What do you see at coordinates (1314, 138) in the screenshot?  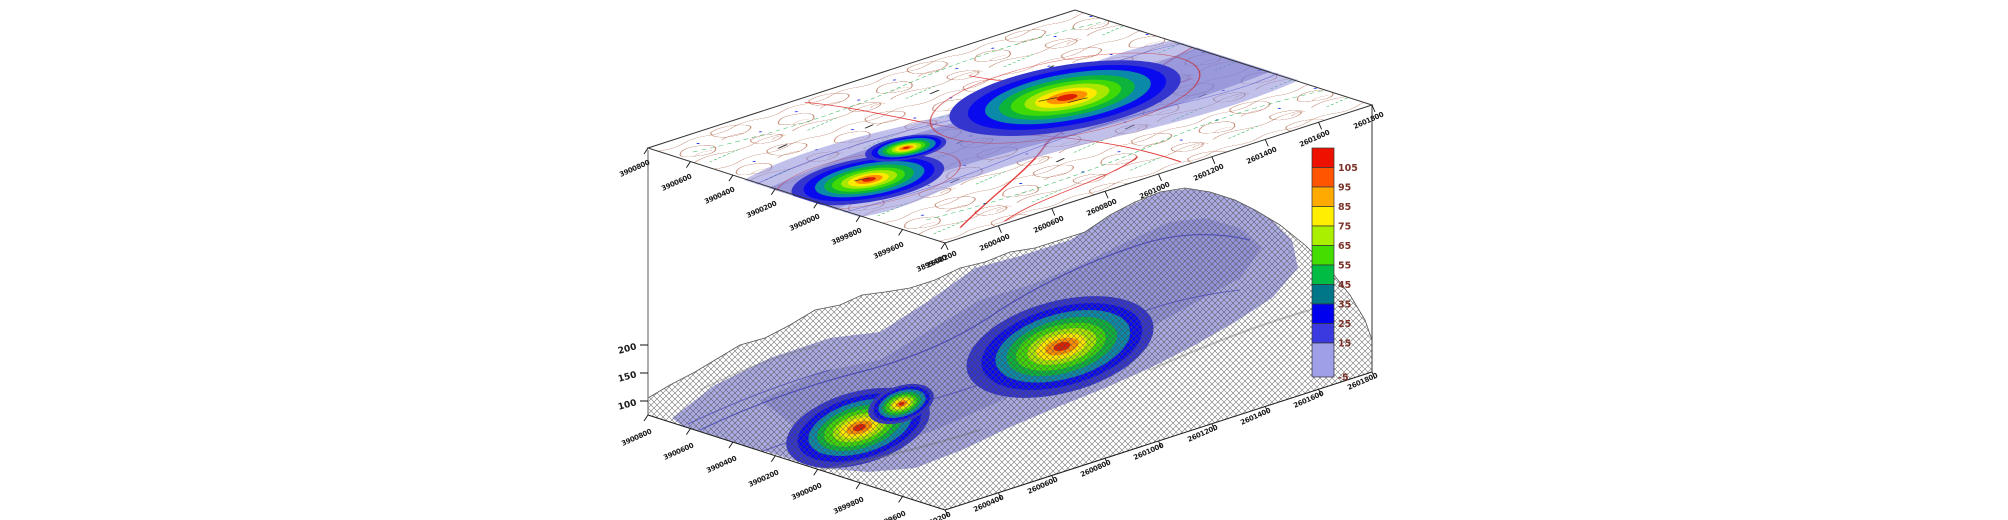 I see `axis-tick-label: 2601600` at bounding box center [1314, 138].